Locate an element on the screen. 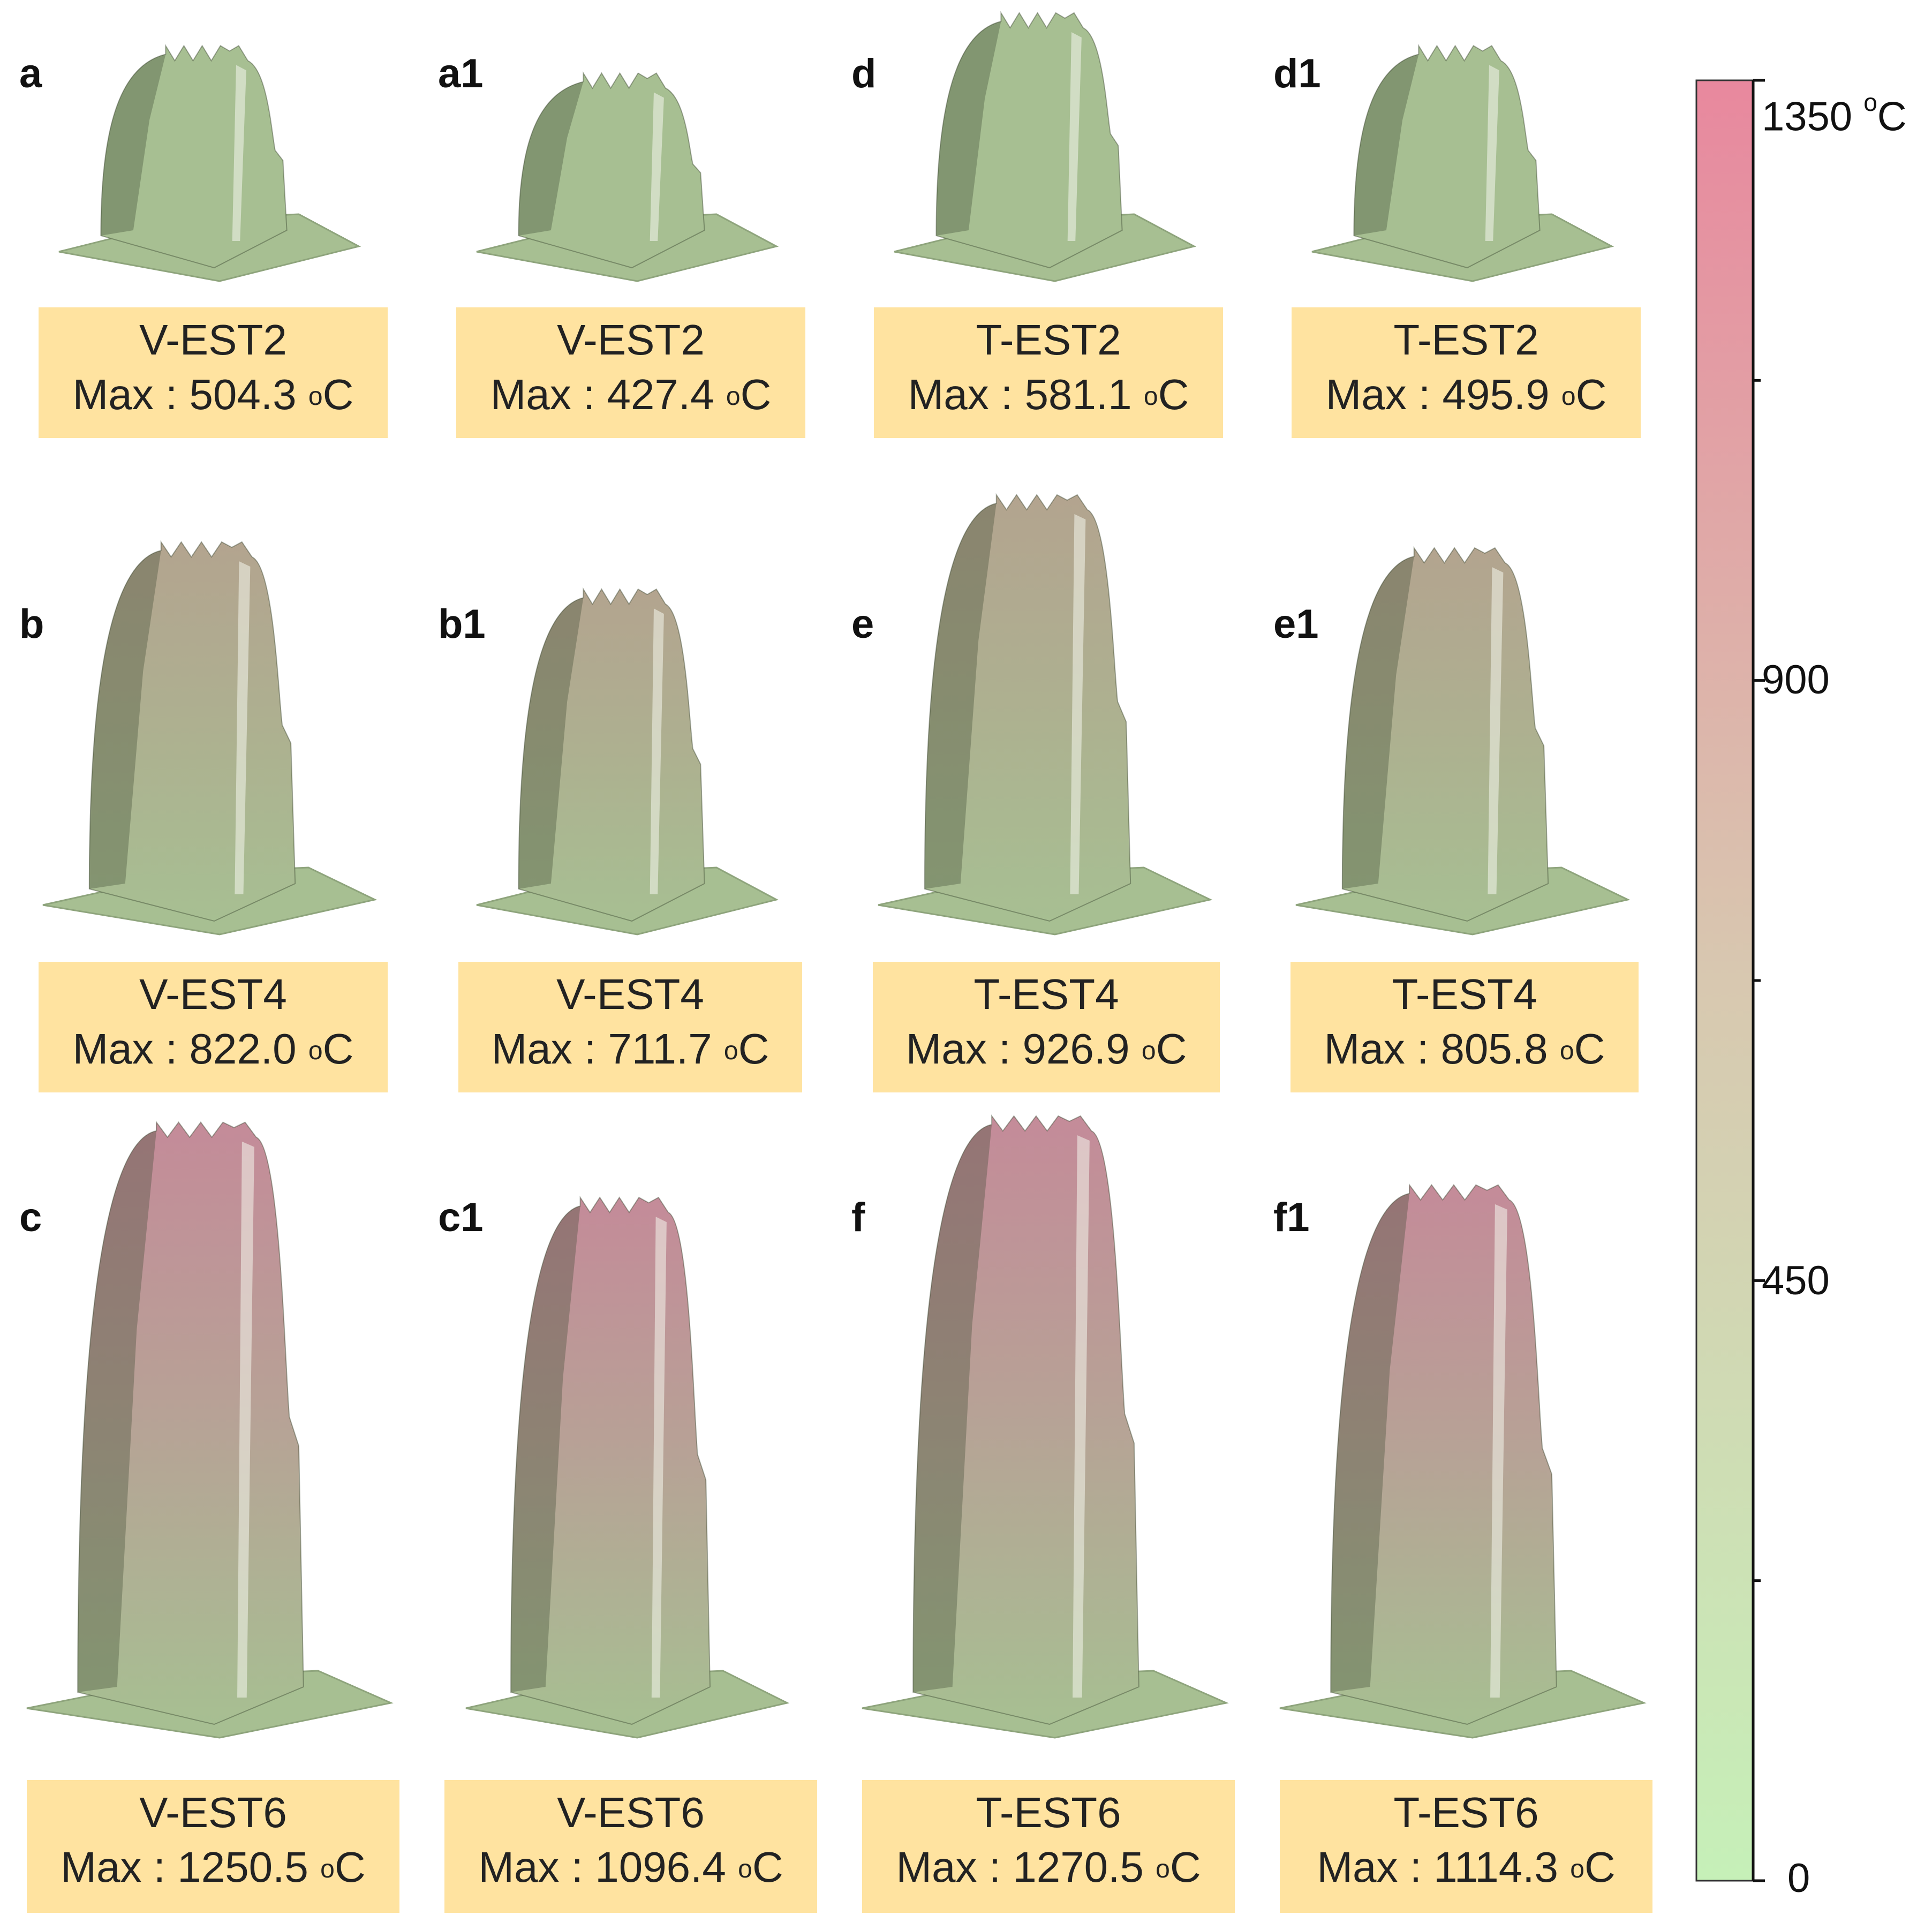  caption-d: T-EST2 Max : 581.1 oC is located at coordinates (1048, 372).